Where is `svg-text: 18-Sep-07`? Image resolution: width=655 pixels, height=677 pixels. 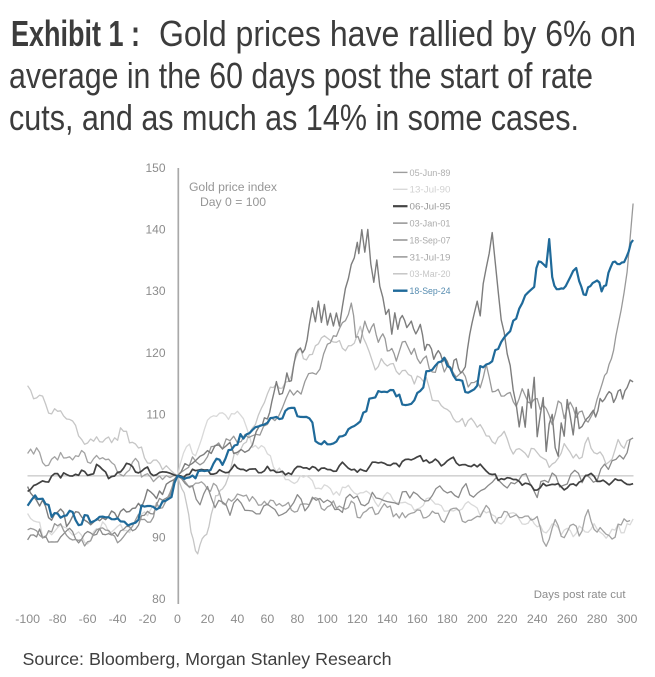 svg-text: 18-Sep-07 is located at coordinates (430, 240).